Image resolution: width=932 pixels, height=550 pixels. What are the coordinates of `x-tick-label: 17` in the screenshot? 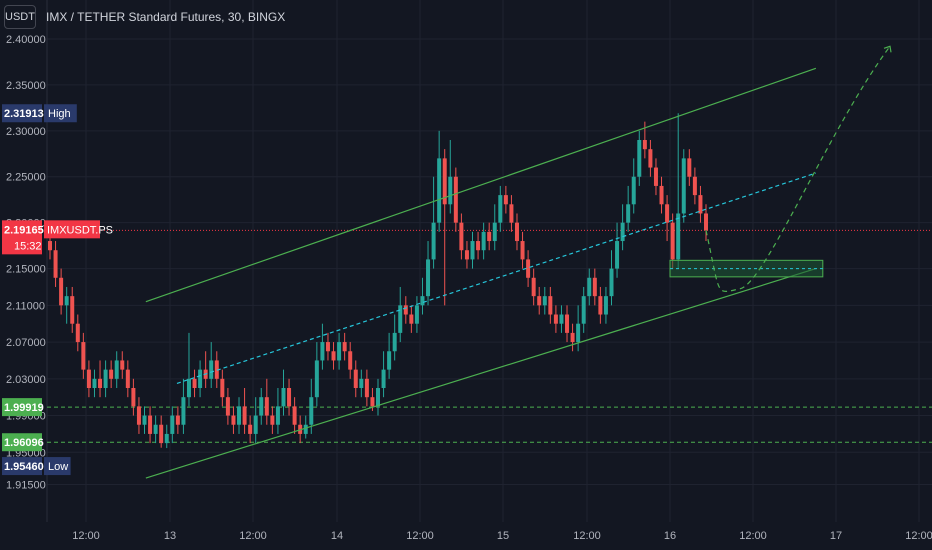 It's located at (836, 536).